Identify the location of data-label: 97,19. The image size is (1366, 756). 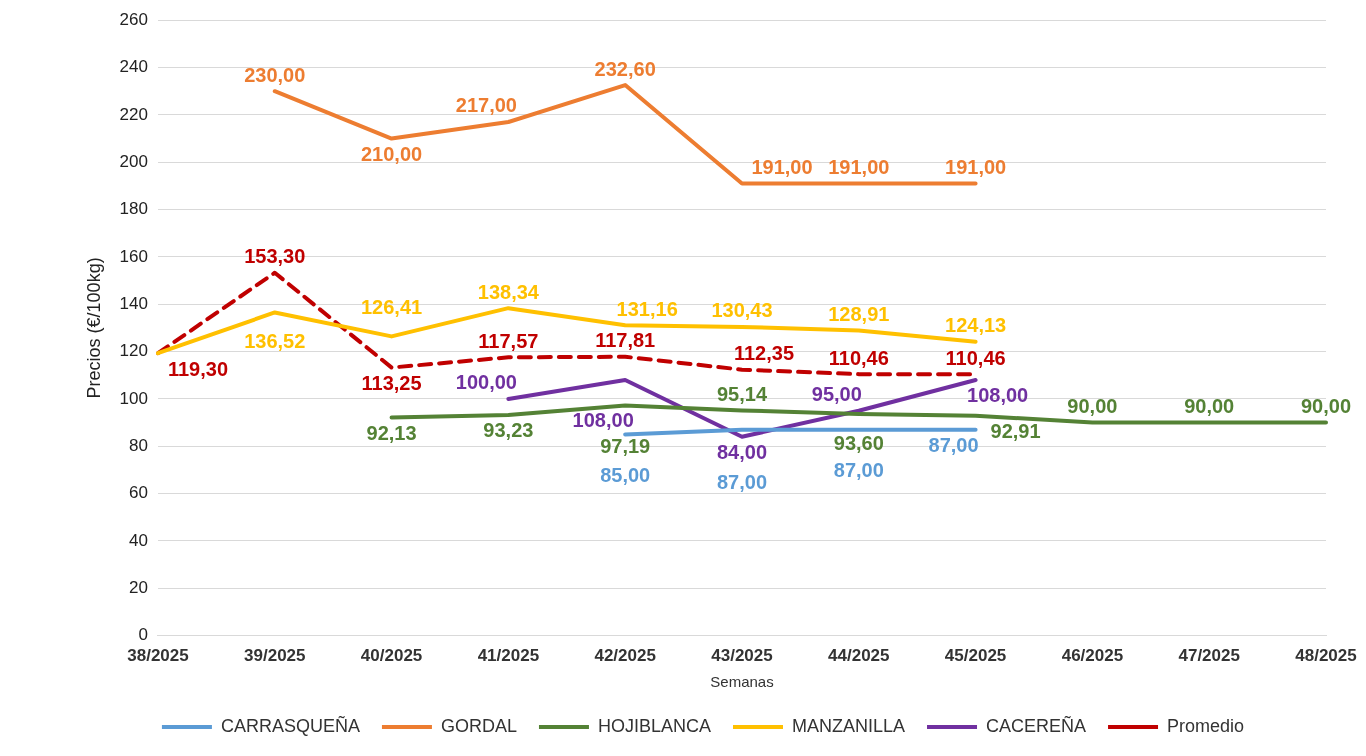
(625, 446).